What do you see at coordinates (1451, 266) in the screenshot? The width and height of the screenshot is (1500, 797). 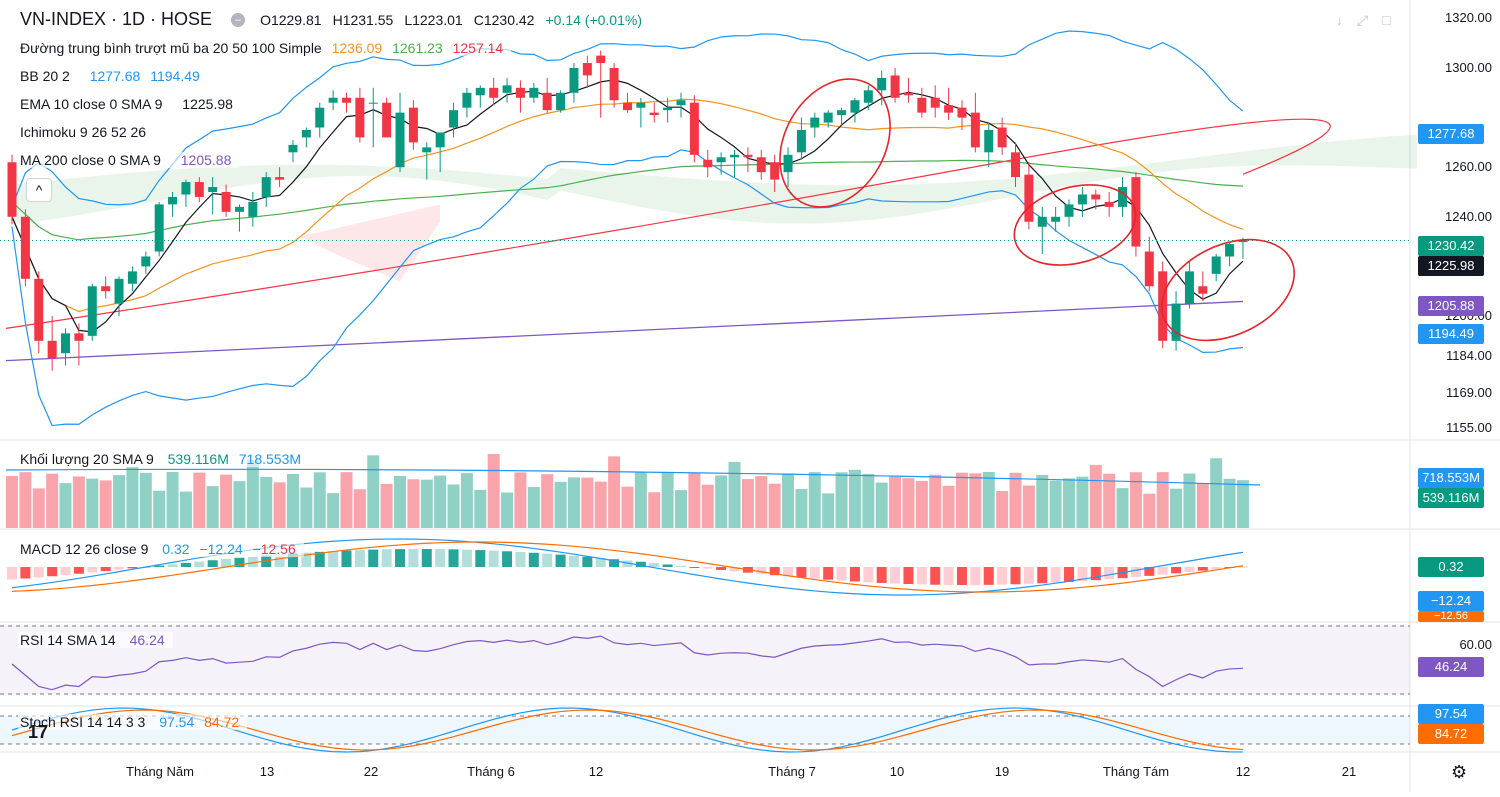 I see `badge-ema10: 1225.98` at bounding box center [1451, 266].